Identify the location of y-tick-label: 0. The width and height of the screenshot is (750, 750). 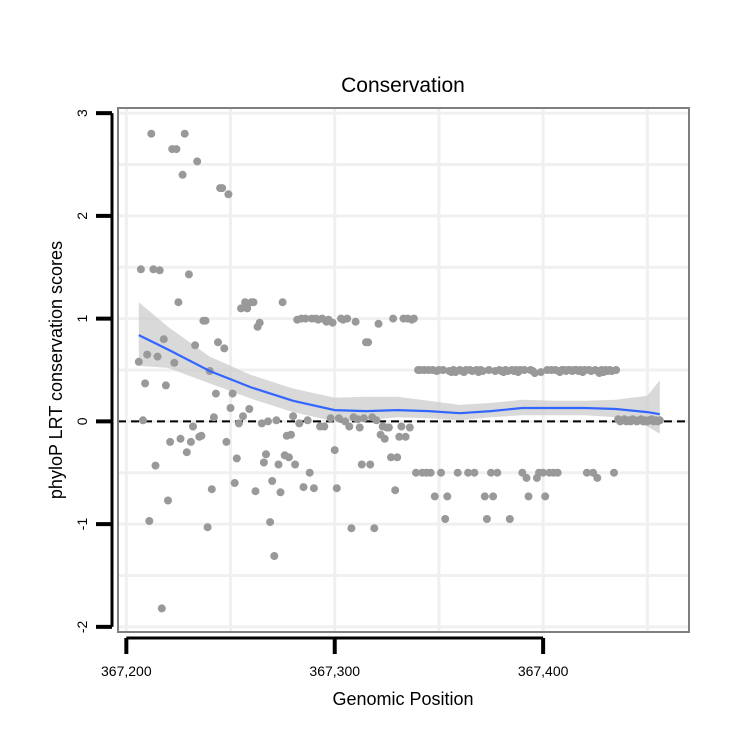
(82, 421).